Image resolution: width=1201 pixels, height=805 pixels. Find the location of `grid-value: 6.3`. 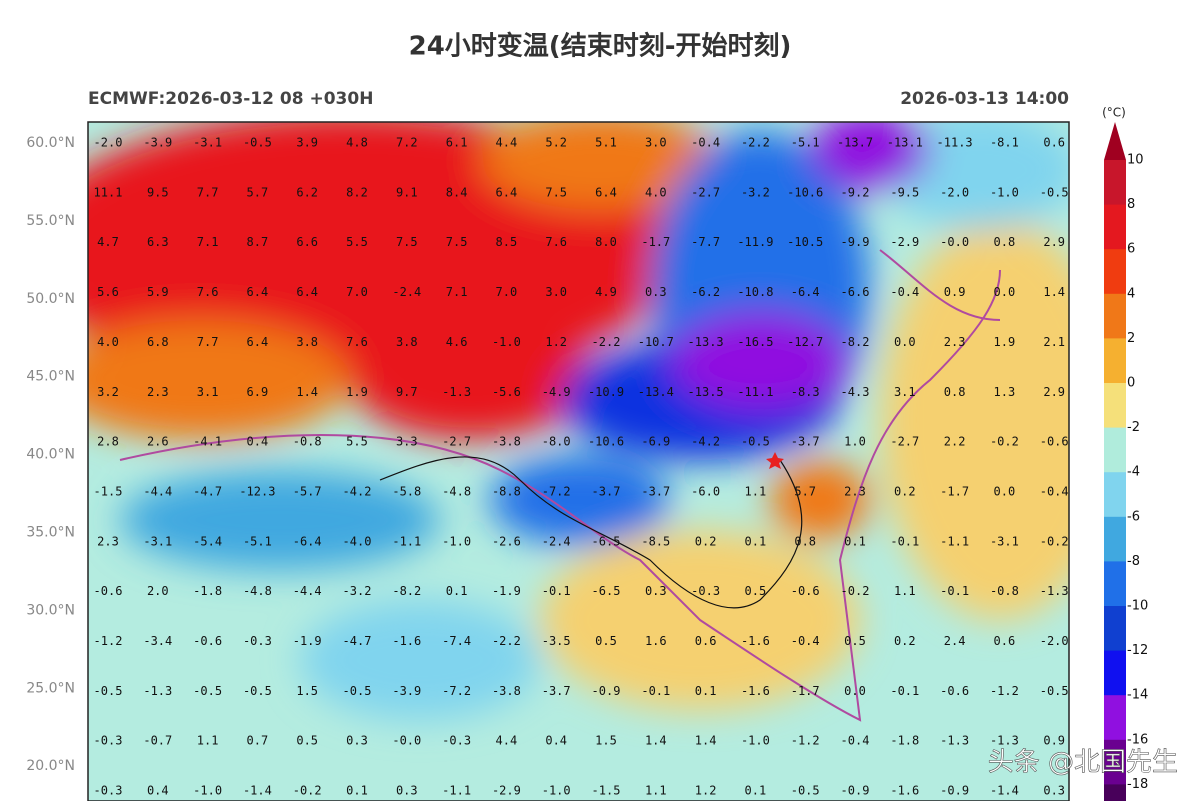

grid-value: 6.3 is located at coordinates (158, 242).